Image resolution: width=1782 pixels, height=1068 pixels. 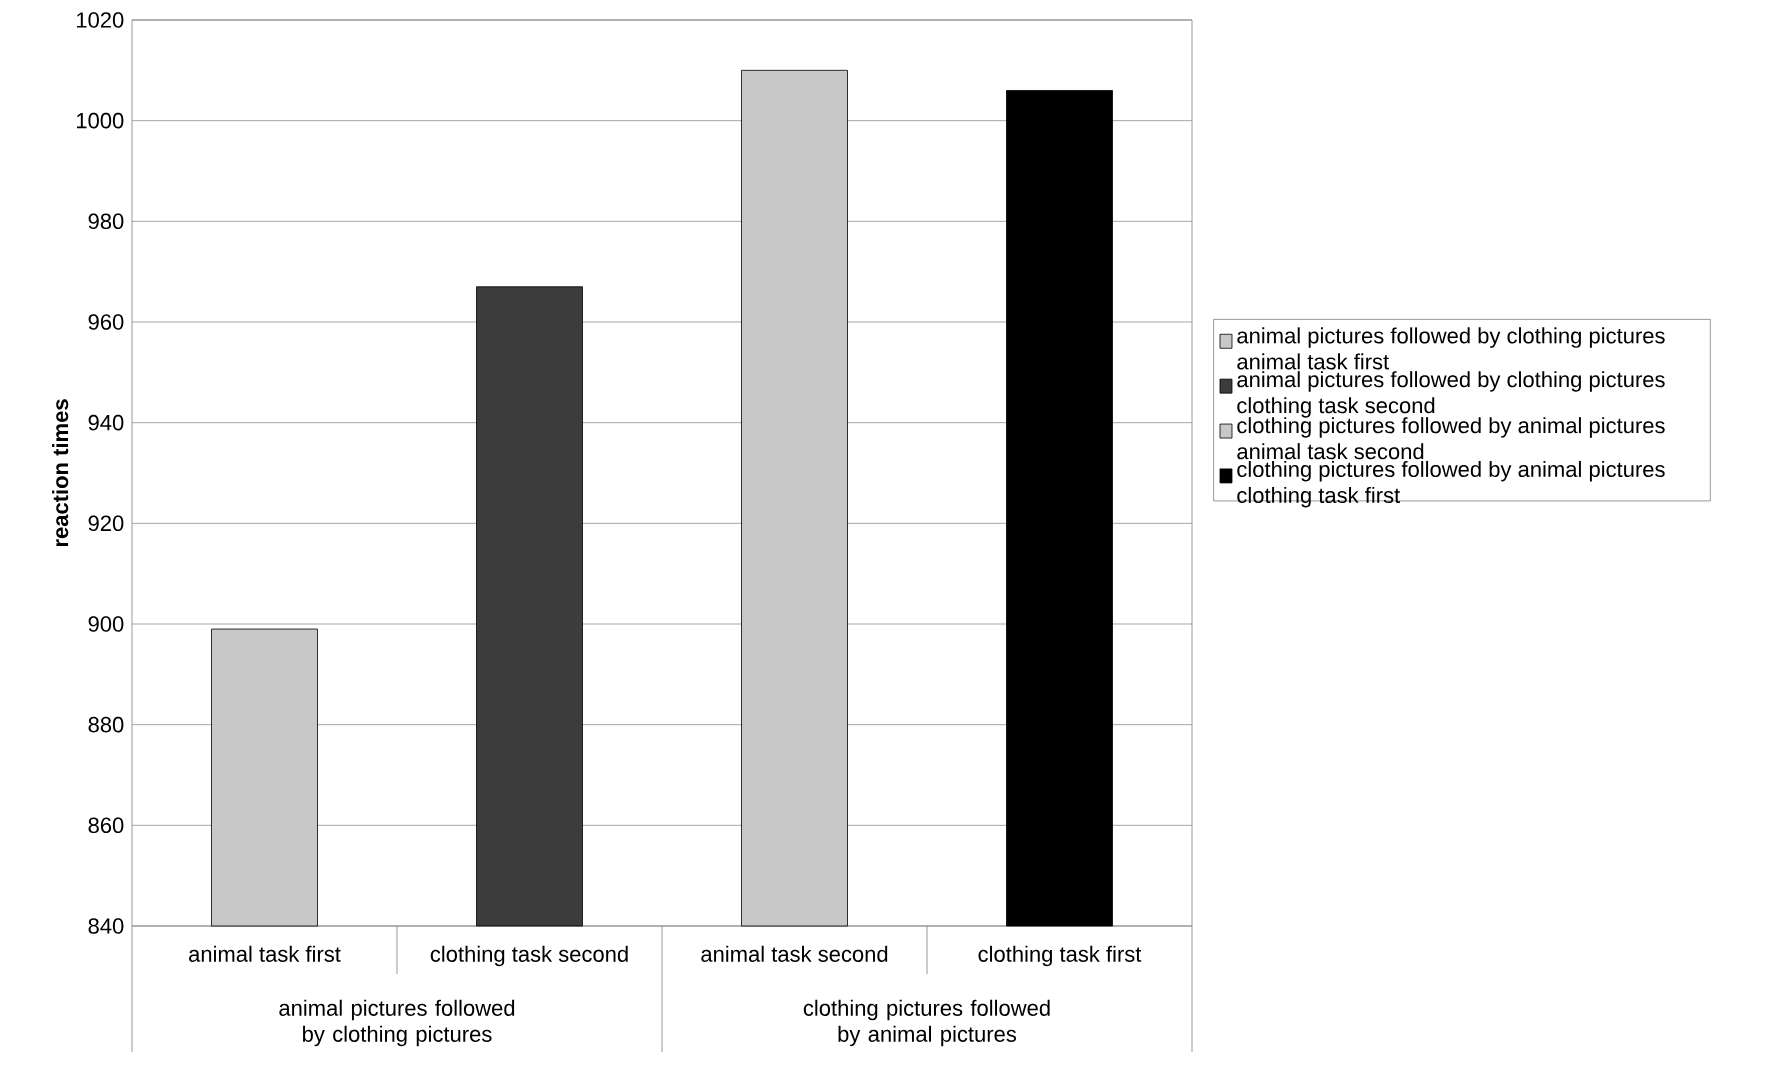 What do you see at coordinates (1451, 438) in the screenshot?
I see `legend-label: clothing pictures followed by animal pictures animal task second` at bounding box center [1451, 438].